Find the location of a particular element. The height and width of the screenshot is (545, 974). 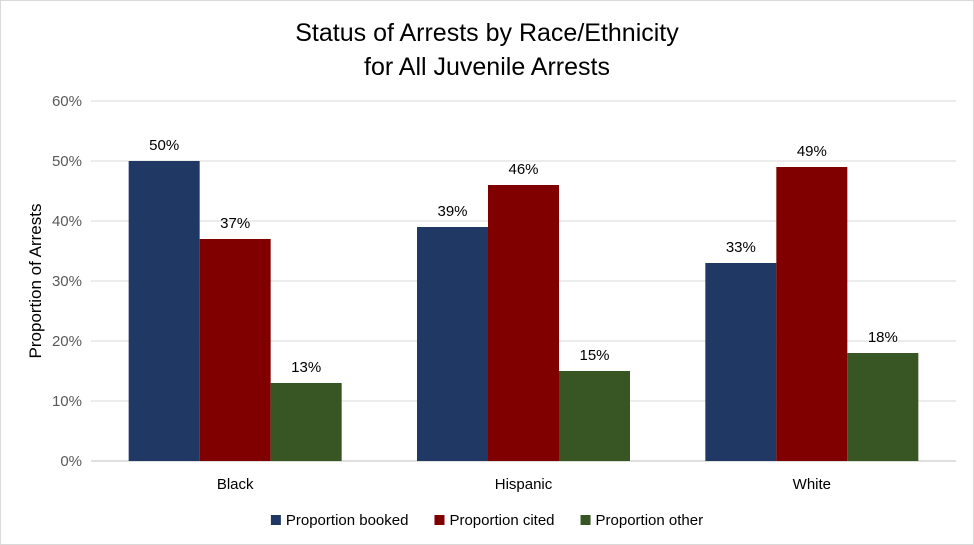

data-label: 15% is located at coordinates (594, 355).